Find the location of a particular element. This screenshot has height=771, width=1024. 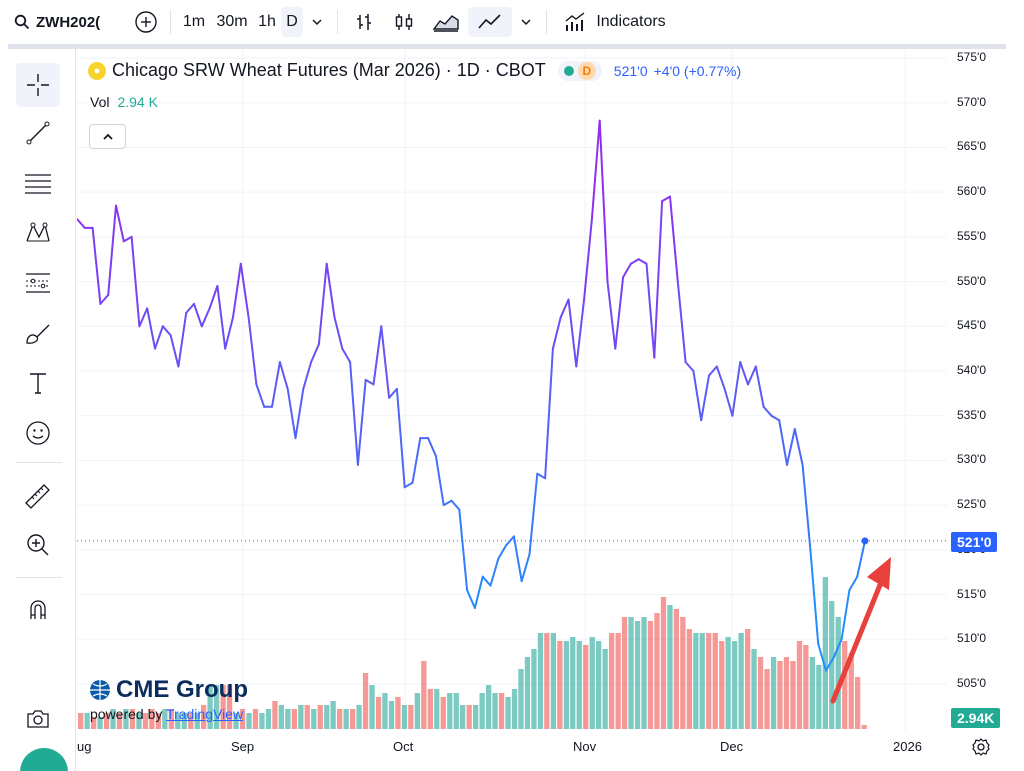

line-chart-icon is located at coordinates (489, 21).